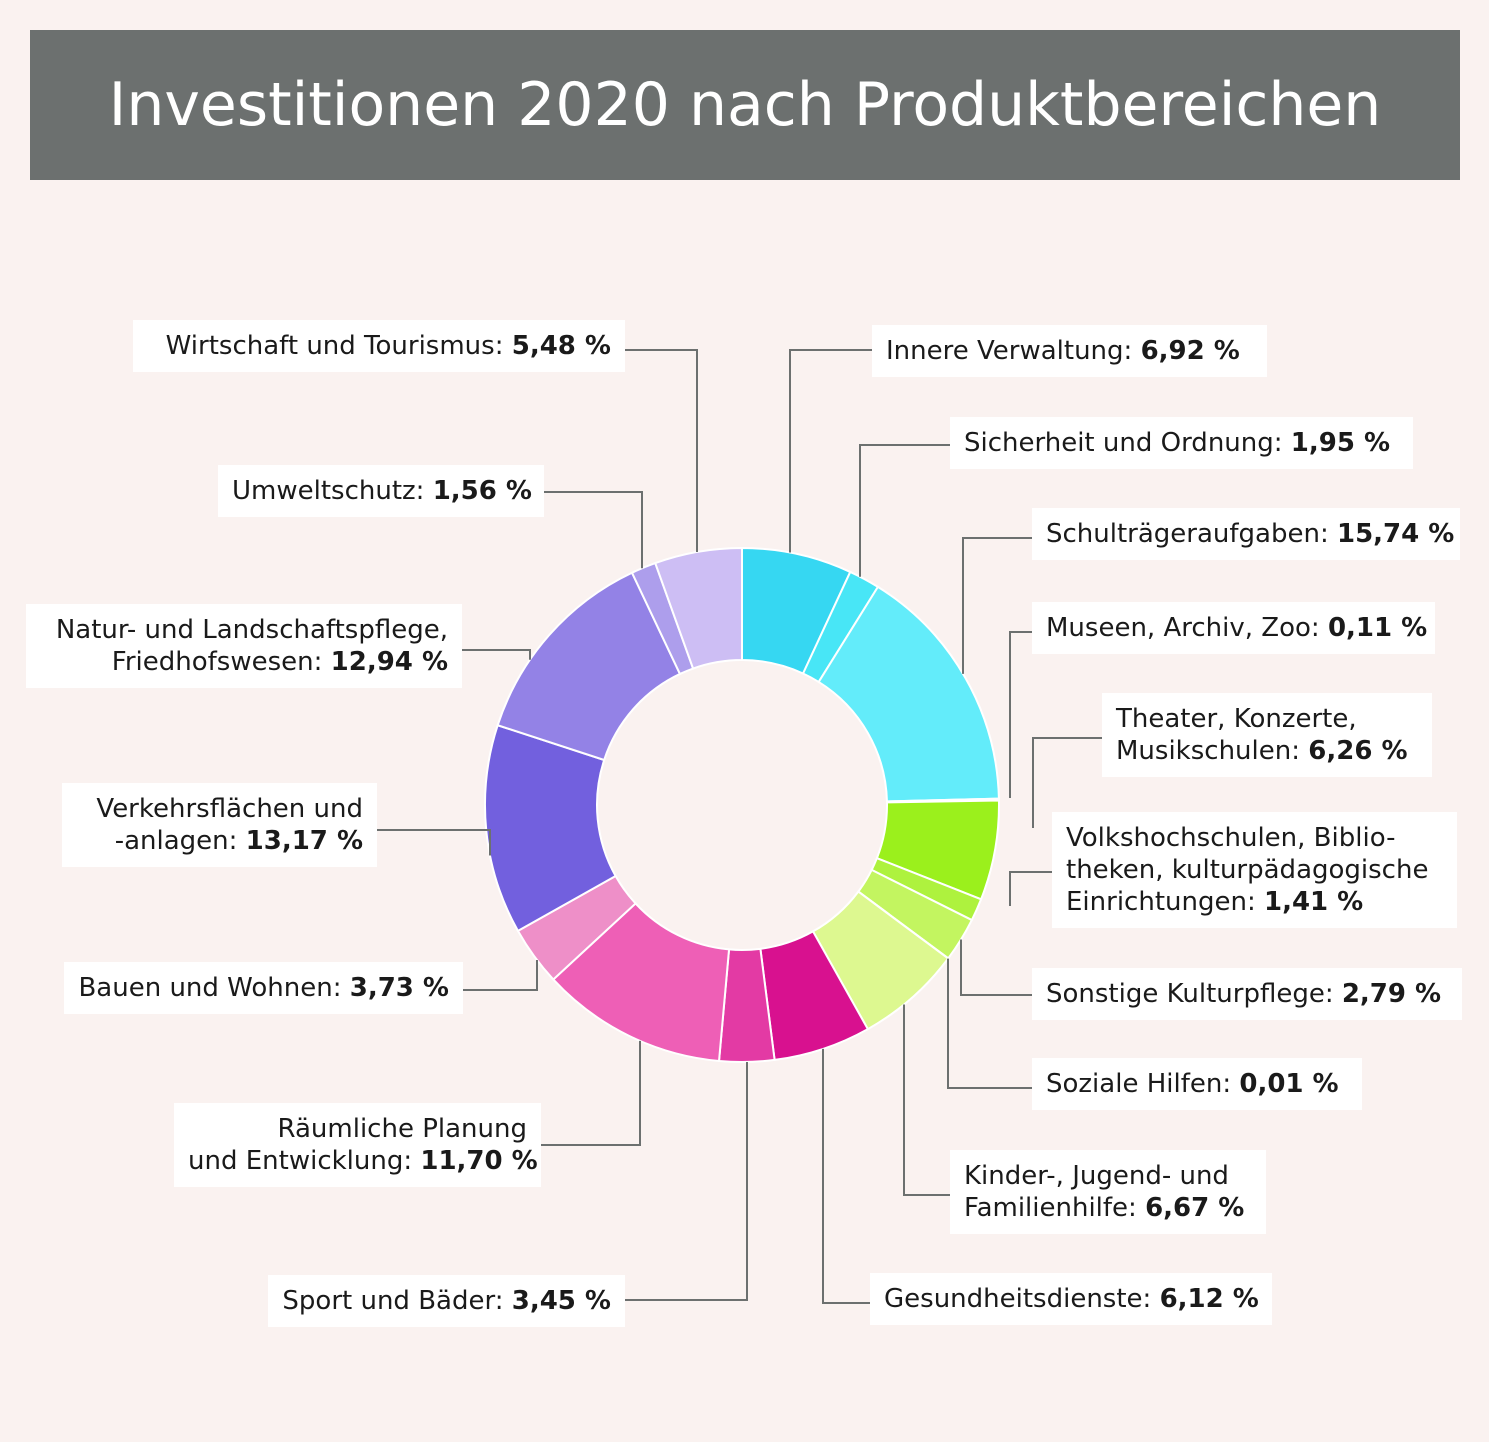 This screenshot has height=1442, width=1489. I want to click on title-bar: Investitionen 2020 nach Produktbereichen, so click(745, 105).